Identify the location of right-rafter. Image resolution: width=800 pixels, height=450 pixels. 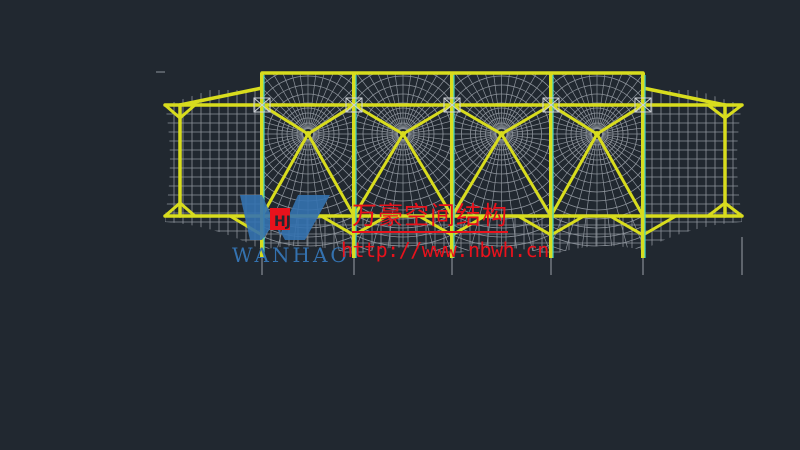
(684, 96).